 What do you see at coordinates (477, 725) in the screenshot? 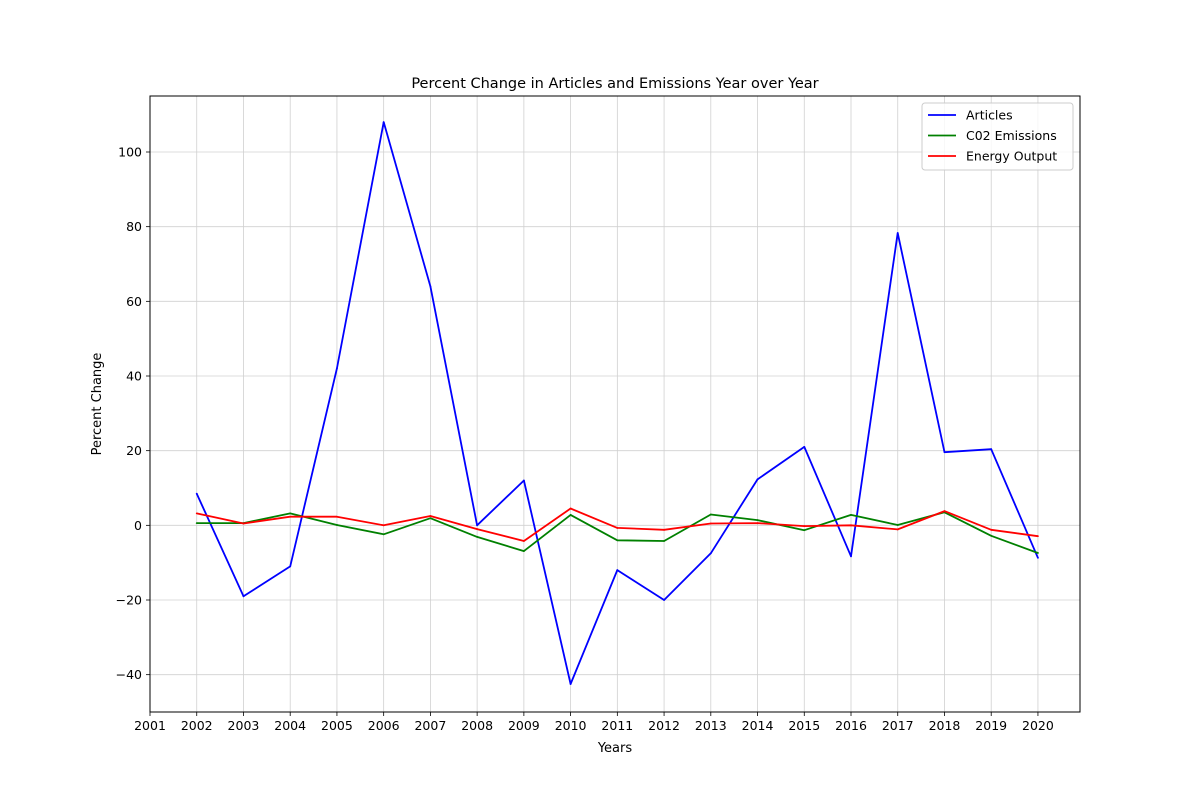
I see `x-tick-label: 2008` at bounding box center [477, 725].